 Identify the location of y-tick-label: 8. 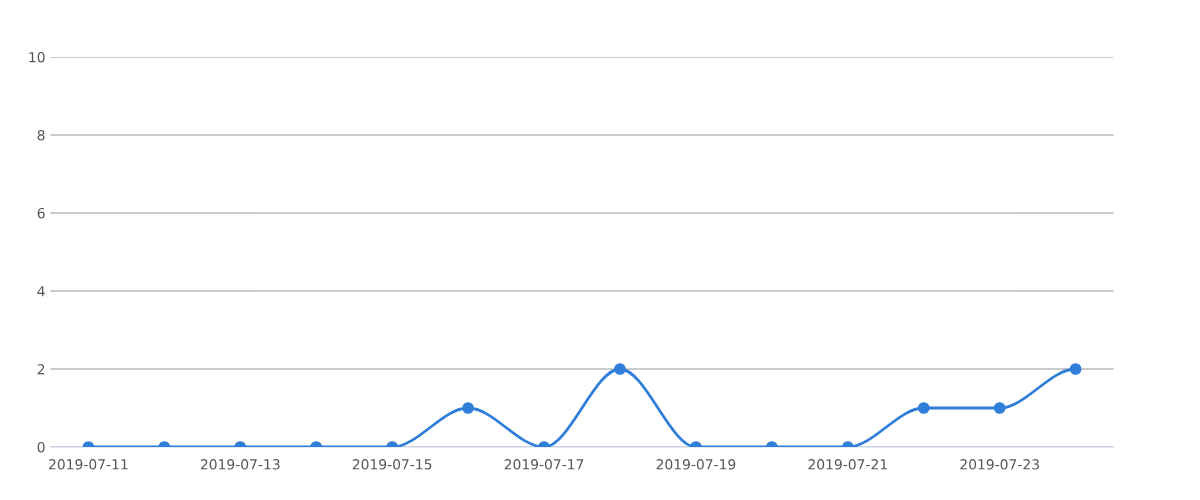
(41, 135).